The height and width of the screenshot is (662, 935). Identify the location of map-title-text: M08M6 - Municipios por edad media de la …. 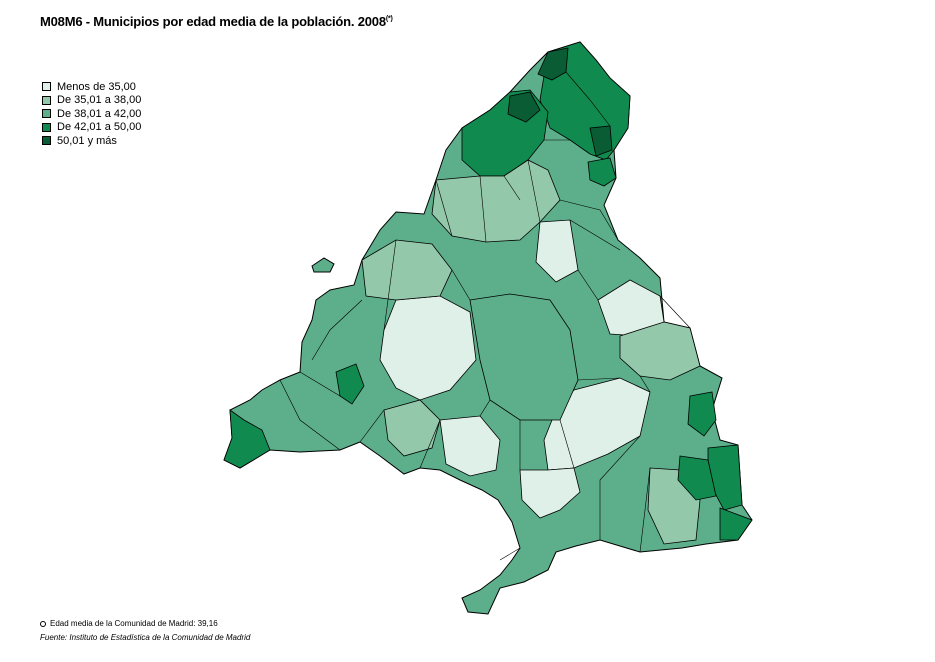
(213, 21).